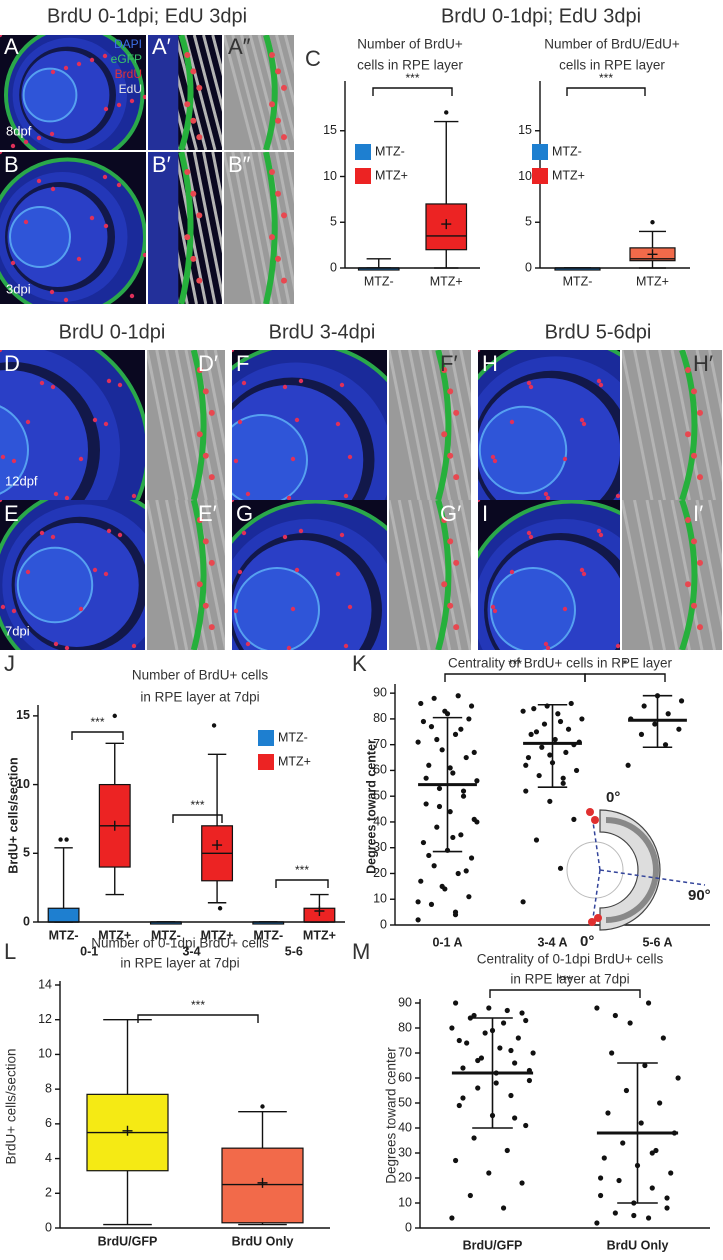 The width and height of the screenshot is (723, 1260). Describe the element at coordinates (549, 530) in the screenshot. I see `rpe-green` at that location.